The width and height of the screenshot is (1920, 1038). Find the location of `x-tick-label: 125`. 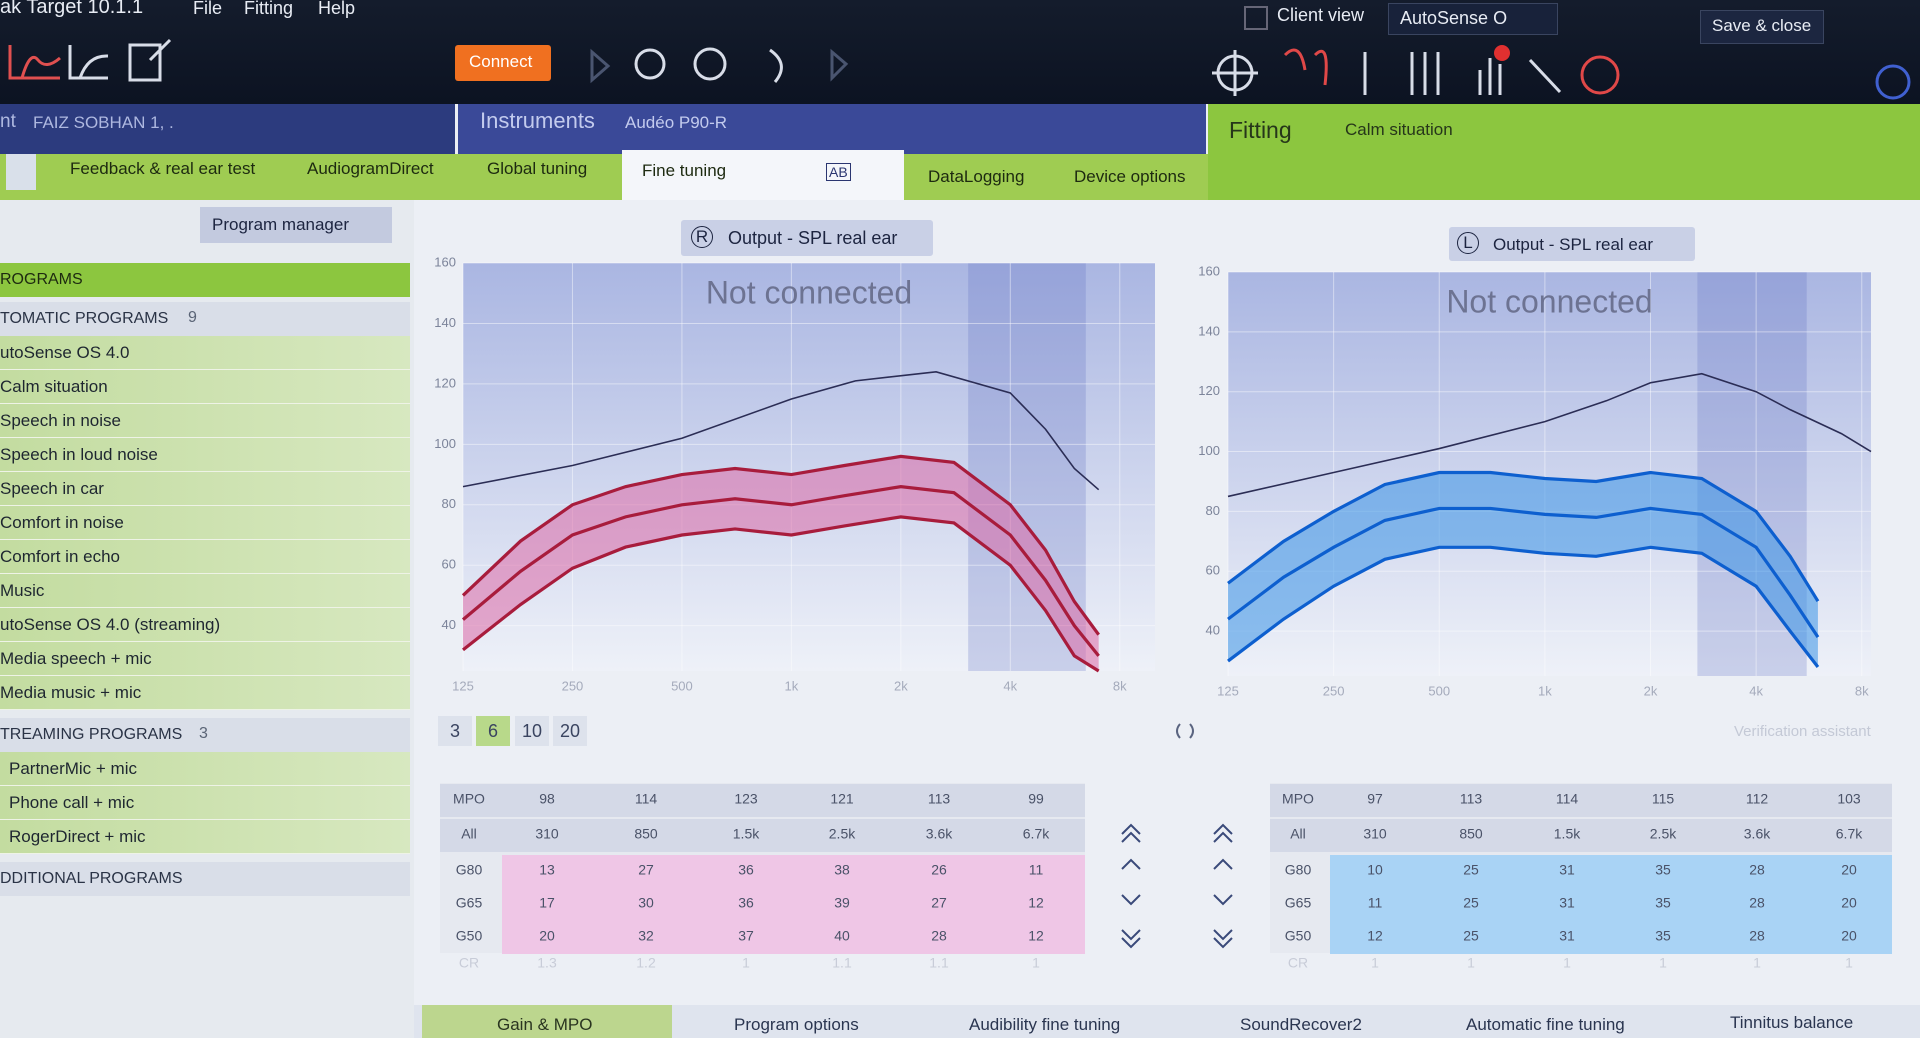

x-tick-label: 125 is located at coordinates (1228, 690).